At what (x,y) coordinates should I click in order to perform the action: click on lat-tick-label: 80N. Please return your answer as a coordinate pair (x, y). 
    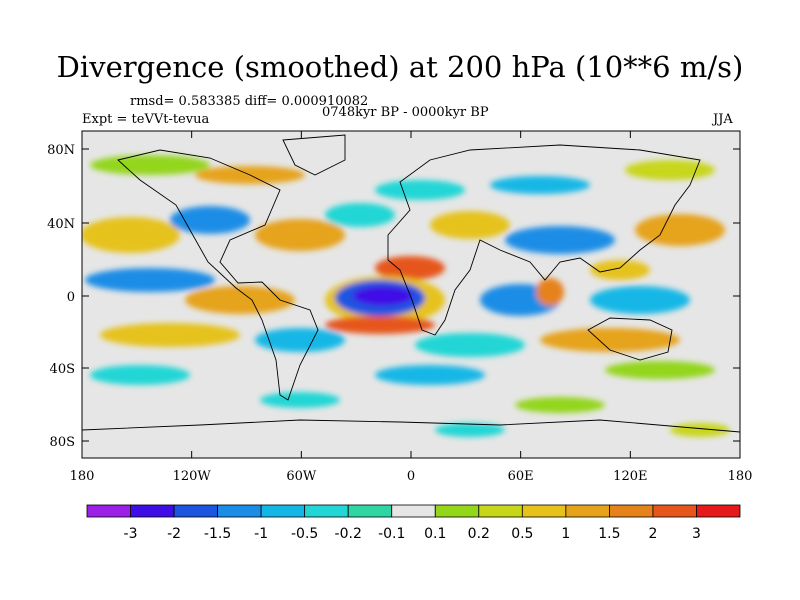
    Looking at the image, I should click on (61, 150).